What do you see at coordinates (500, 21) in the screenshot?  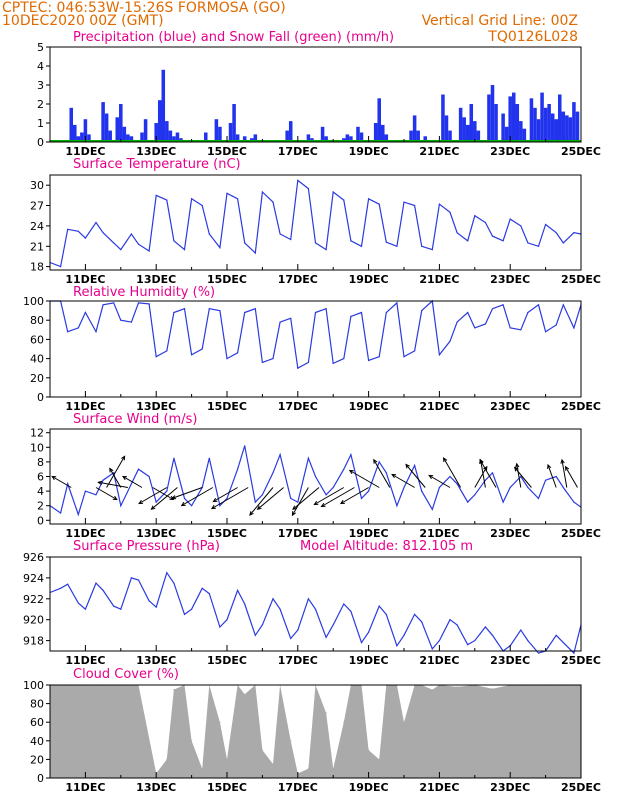 I see `header-grid-note: Vertical Grid Line: 00Z` at bounding box center [500, 21].